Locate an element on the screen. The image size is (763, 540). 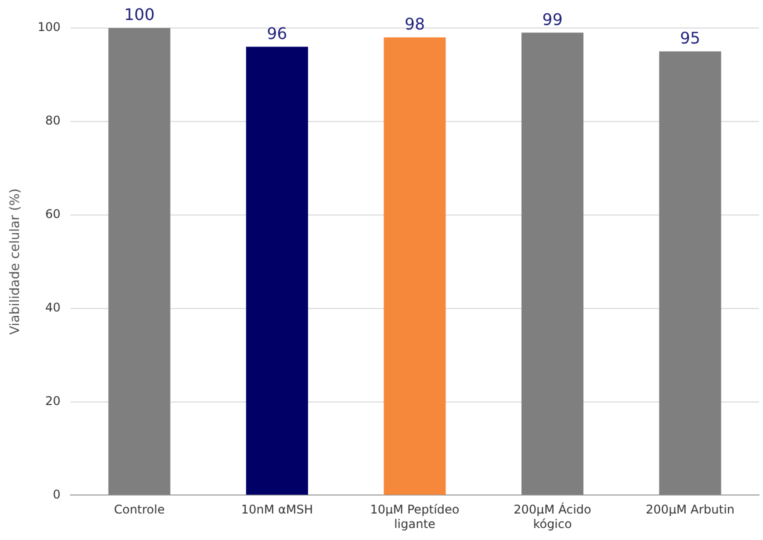
x-tick-label: 200µM Ácido kógico is located at coordinates (553, 516).